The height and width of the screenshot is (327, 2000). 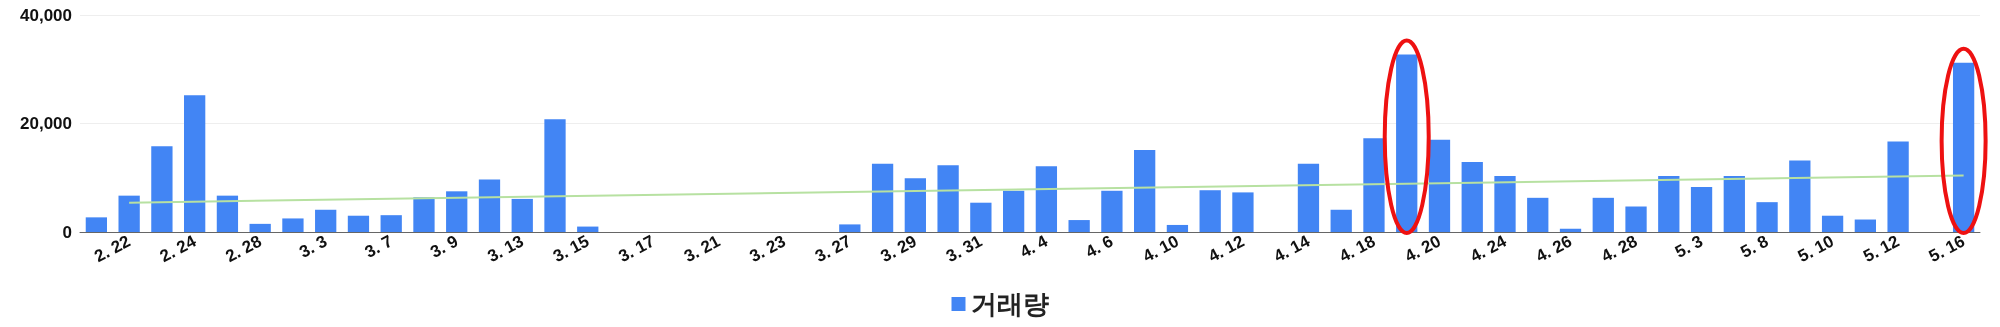 What do you see at coordinates (46, 15) in the screenshot?
I see `y-tick-label: 40,000` at bounding box center [46, 15].